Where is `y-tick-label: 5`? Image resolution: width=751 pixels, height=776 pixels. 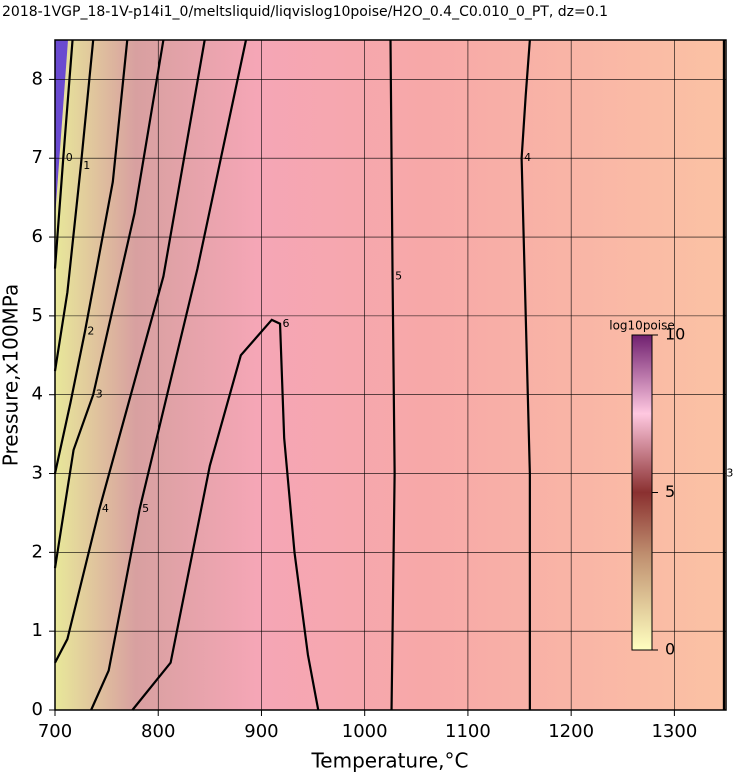 y-tick-label: 5 is located at coordinates (37, 315).